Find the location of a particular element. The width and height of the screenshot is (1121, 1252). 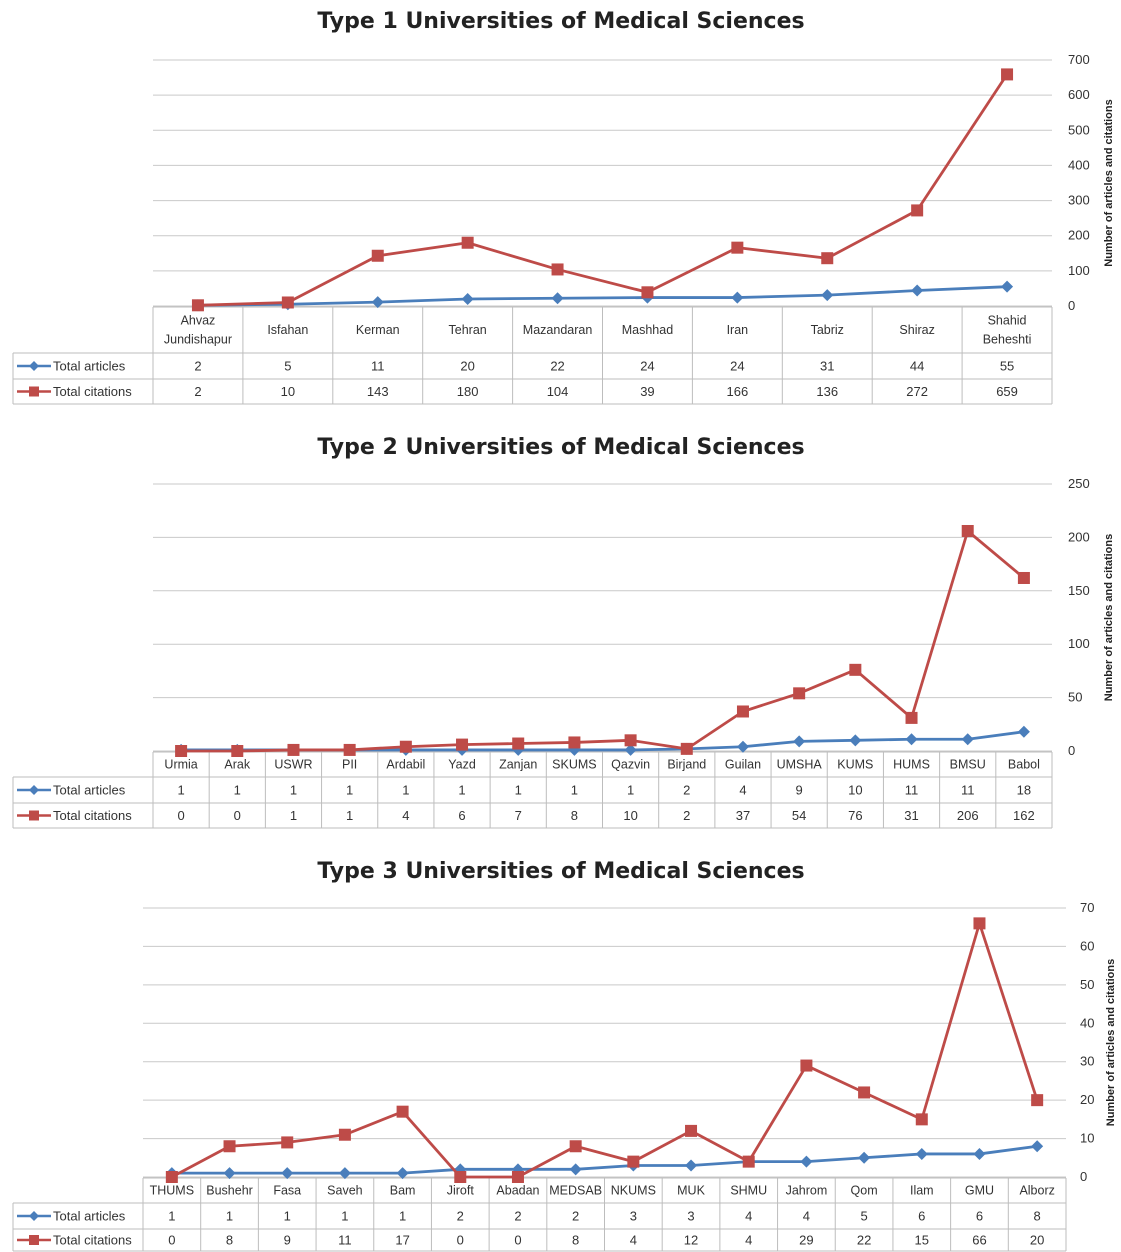

category-label: BMSU is located at coordinates (968, 765).